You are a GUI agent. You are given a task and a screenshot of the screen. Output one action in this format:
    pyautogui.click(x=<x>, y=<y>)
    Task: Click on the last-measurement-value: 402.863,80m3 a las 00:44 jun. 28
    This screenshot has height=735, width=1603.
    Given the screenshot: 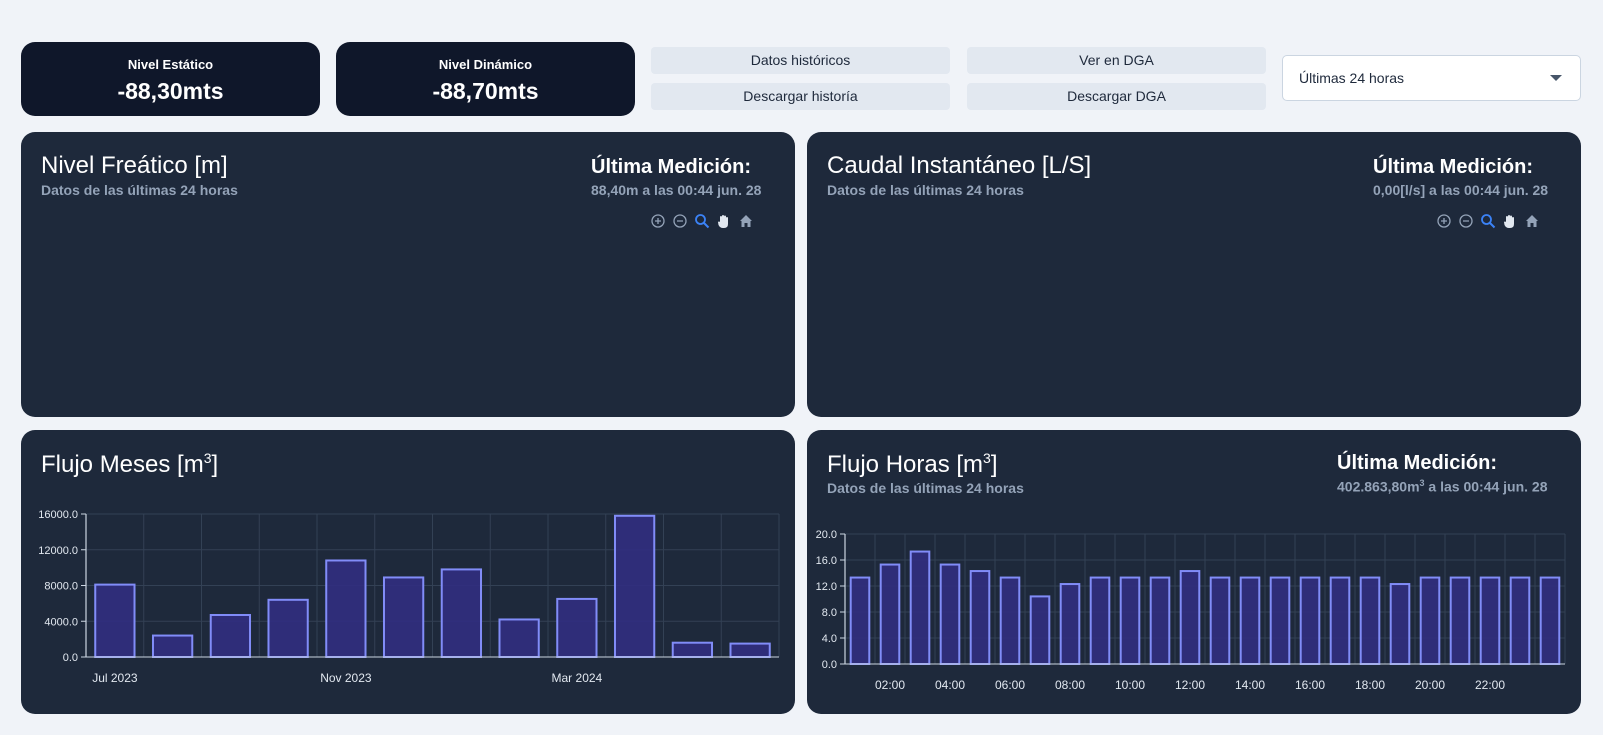 What is the action you would take?
    pyautogui.click(x=1442, y=486)
    